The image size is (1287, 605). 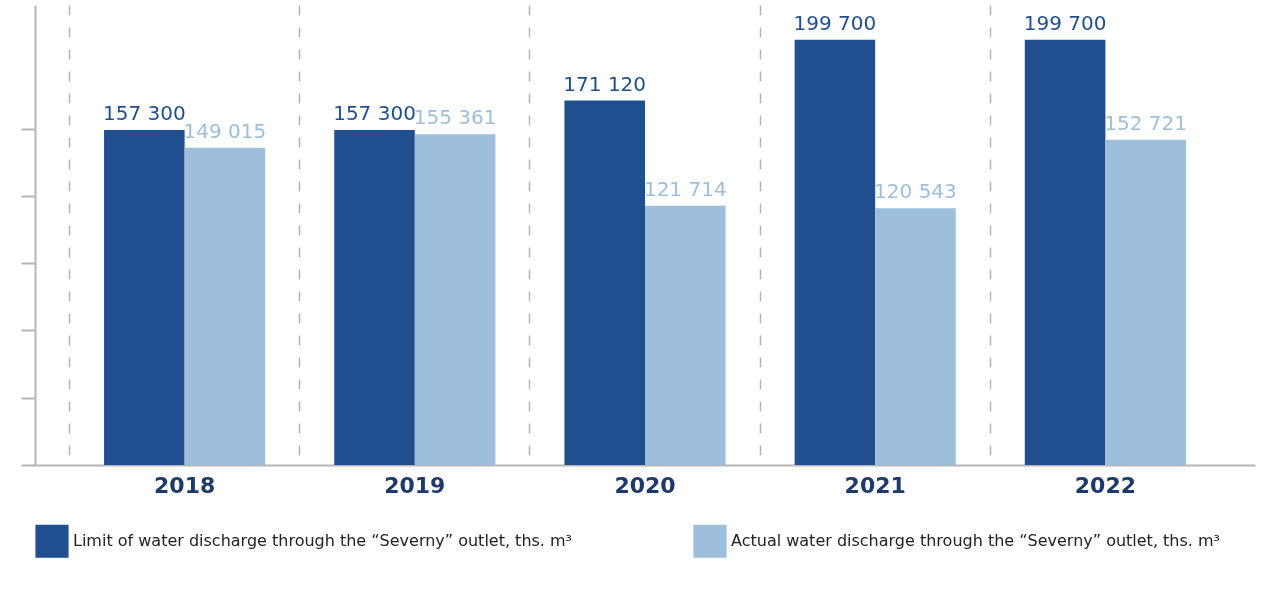 I want to click on x-tick-label: 2019, so click(x=415, y=485).